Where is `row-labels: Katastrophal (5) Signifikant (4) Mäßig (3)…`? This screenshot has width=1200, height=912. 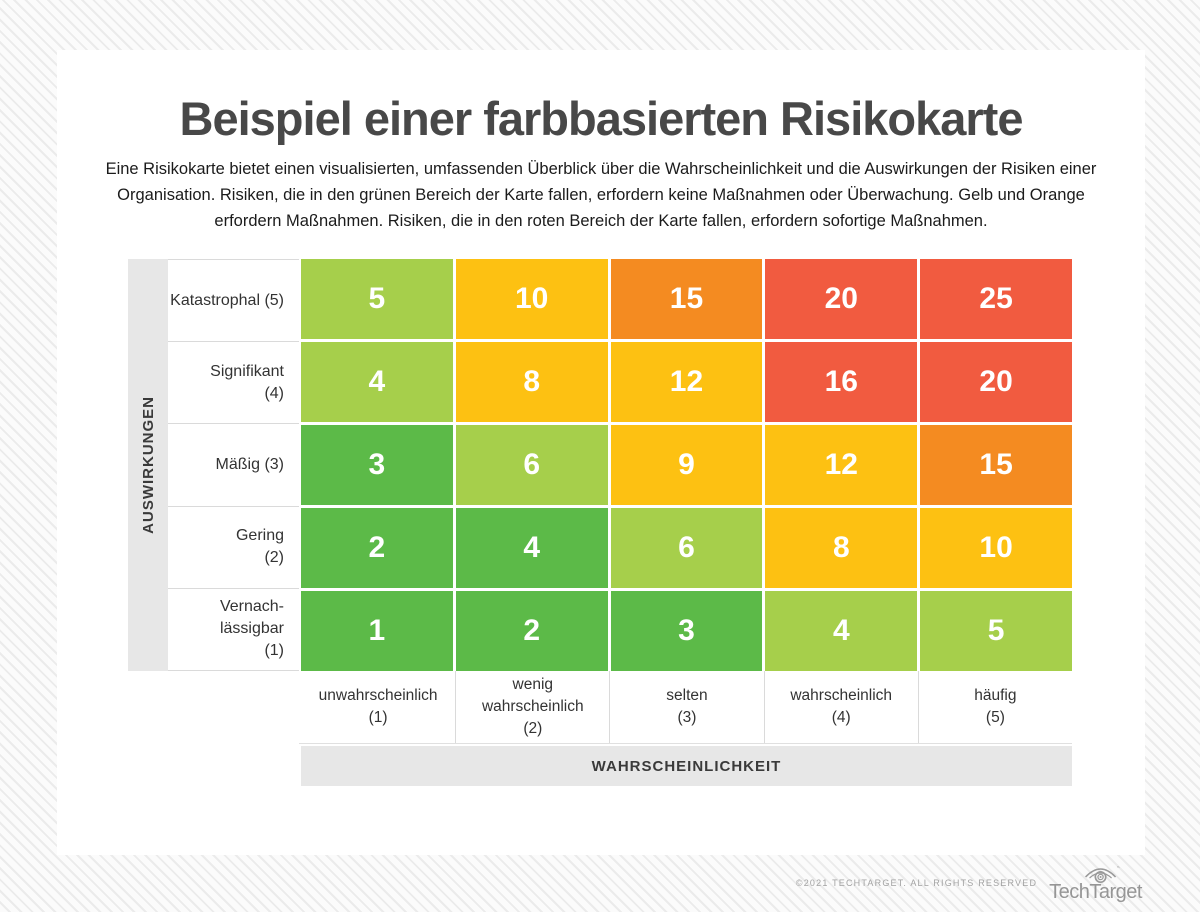 row-labels: Katastrophal (5) Signifikant (4) Mäßig (3)… is located at coordinates (233, 465).